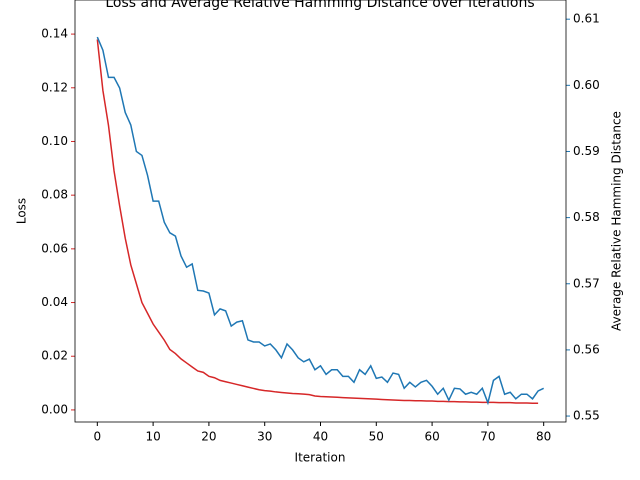  I want to click on x-tick-label: 30, so click(264, 437).